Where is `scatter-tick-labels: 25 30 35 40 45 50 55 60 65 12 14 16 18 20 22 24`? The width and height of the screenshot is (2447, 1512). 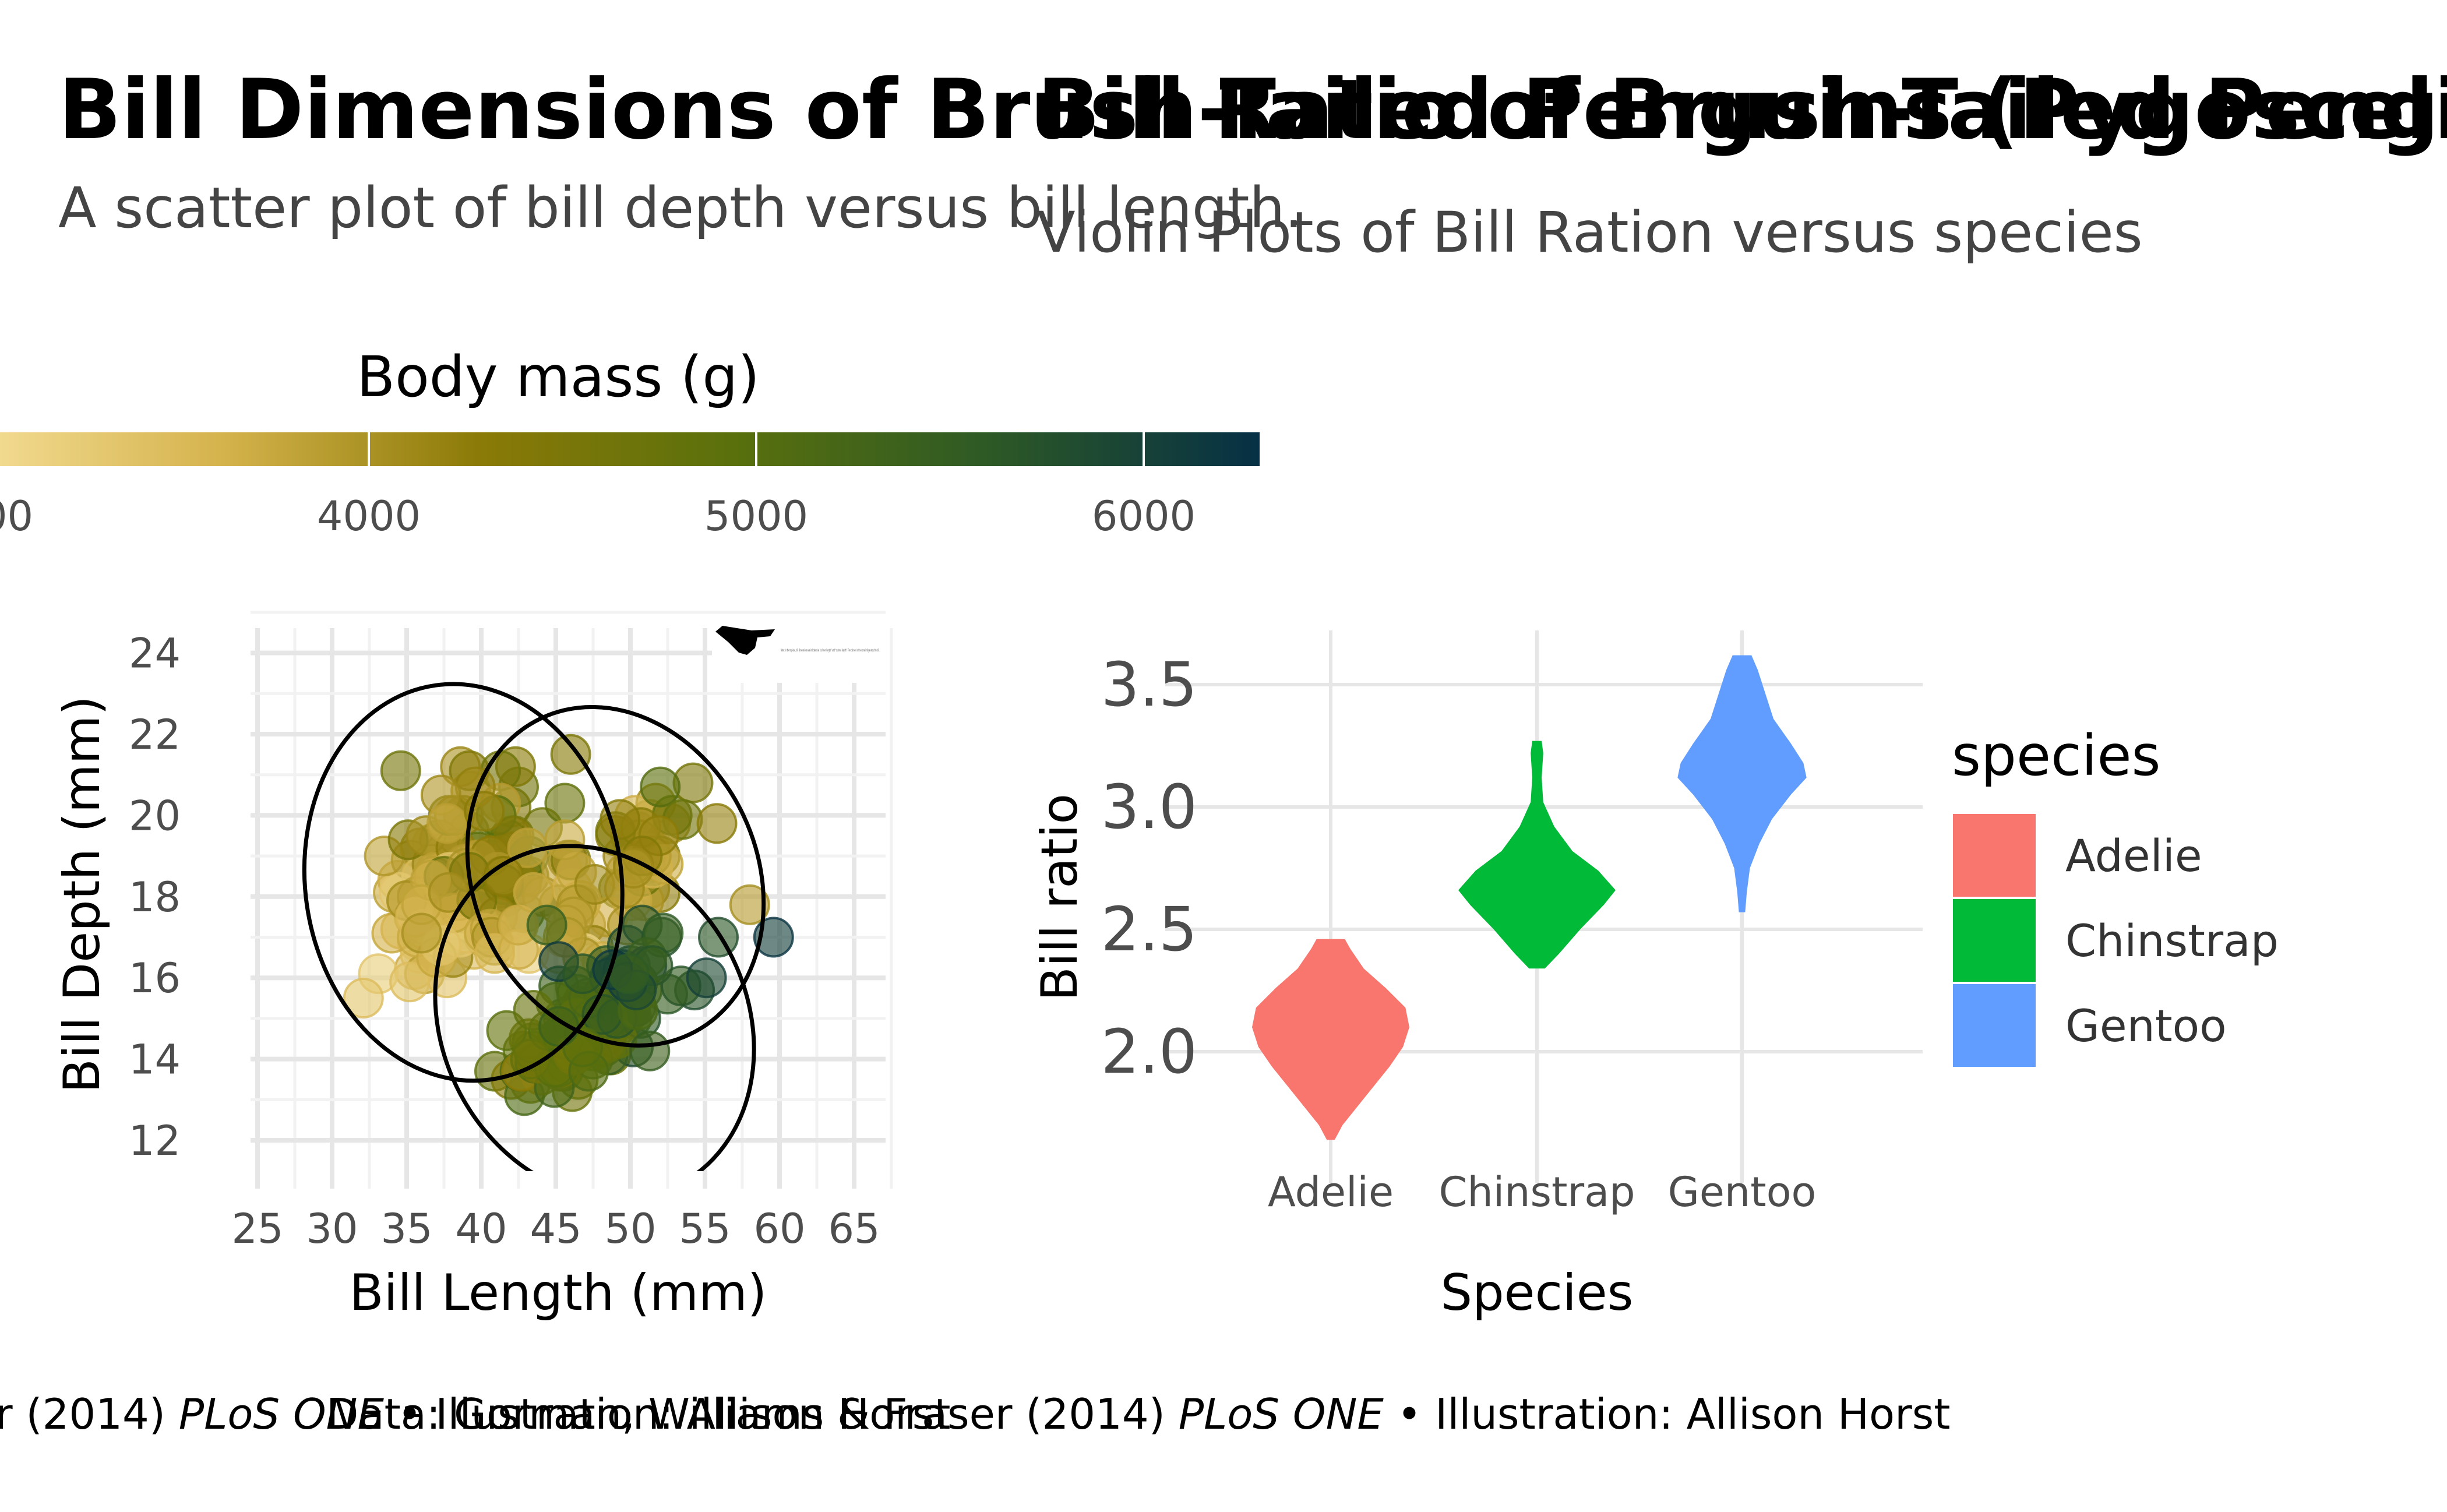 scatter-tick-labels: 25 30 35 40 45 50 55 60 65 12 14 16 18 20 22 24 is located at coordinates (505, 941).